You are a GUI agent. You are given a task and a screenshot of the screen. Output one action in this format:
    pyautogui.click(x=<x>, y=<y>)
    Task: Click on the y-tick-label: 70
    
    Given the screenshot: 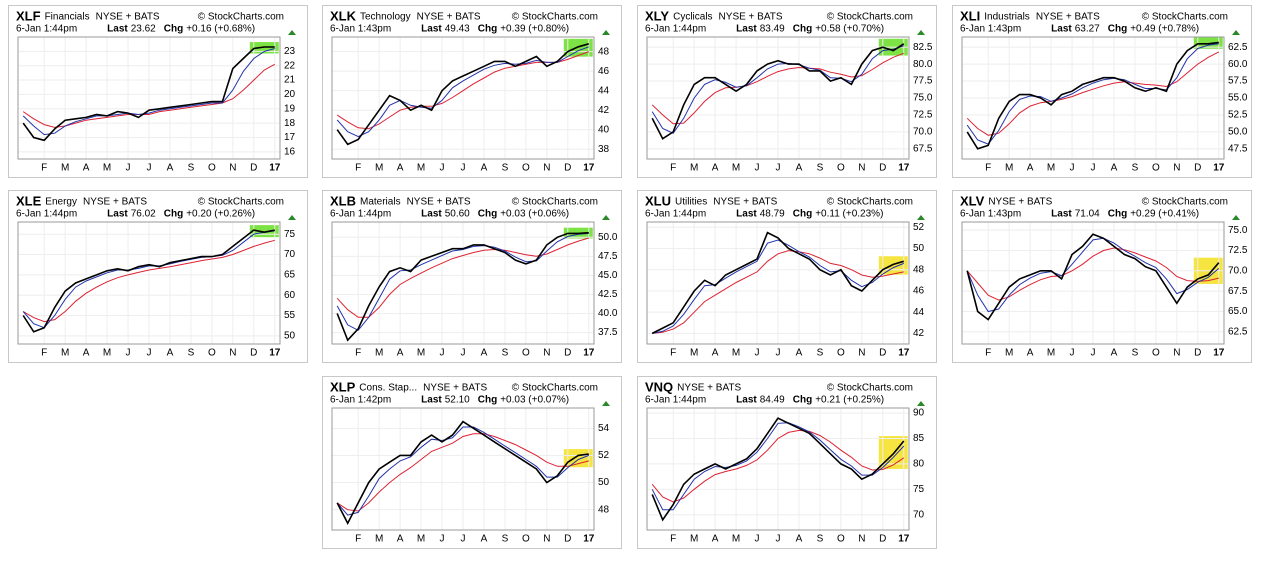 What is the action you would take?
    pyautogui.click(x=290, y=254)
    